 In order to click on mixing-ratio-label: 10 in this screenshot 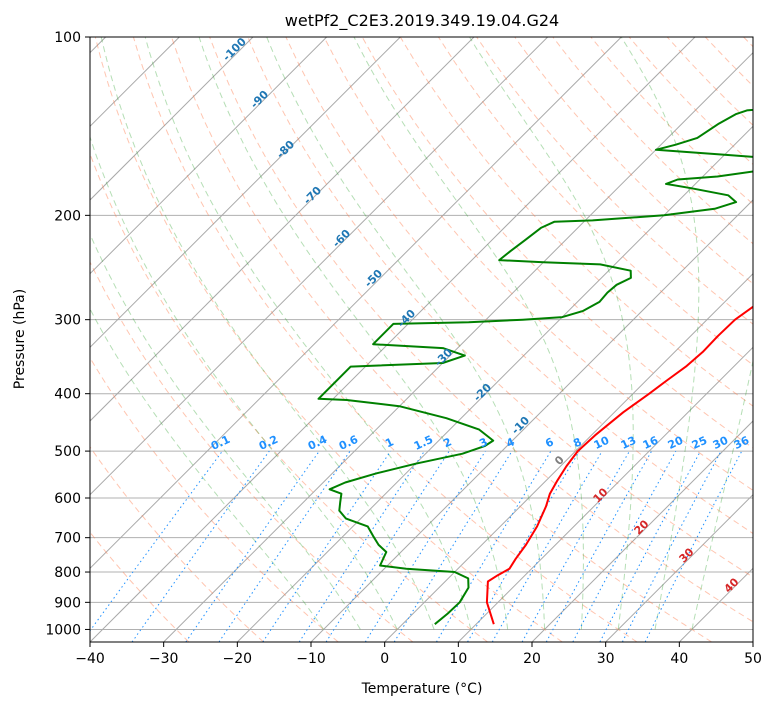, I will do `click(602, 443)`.